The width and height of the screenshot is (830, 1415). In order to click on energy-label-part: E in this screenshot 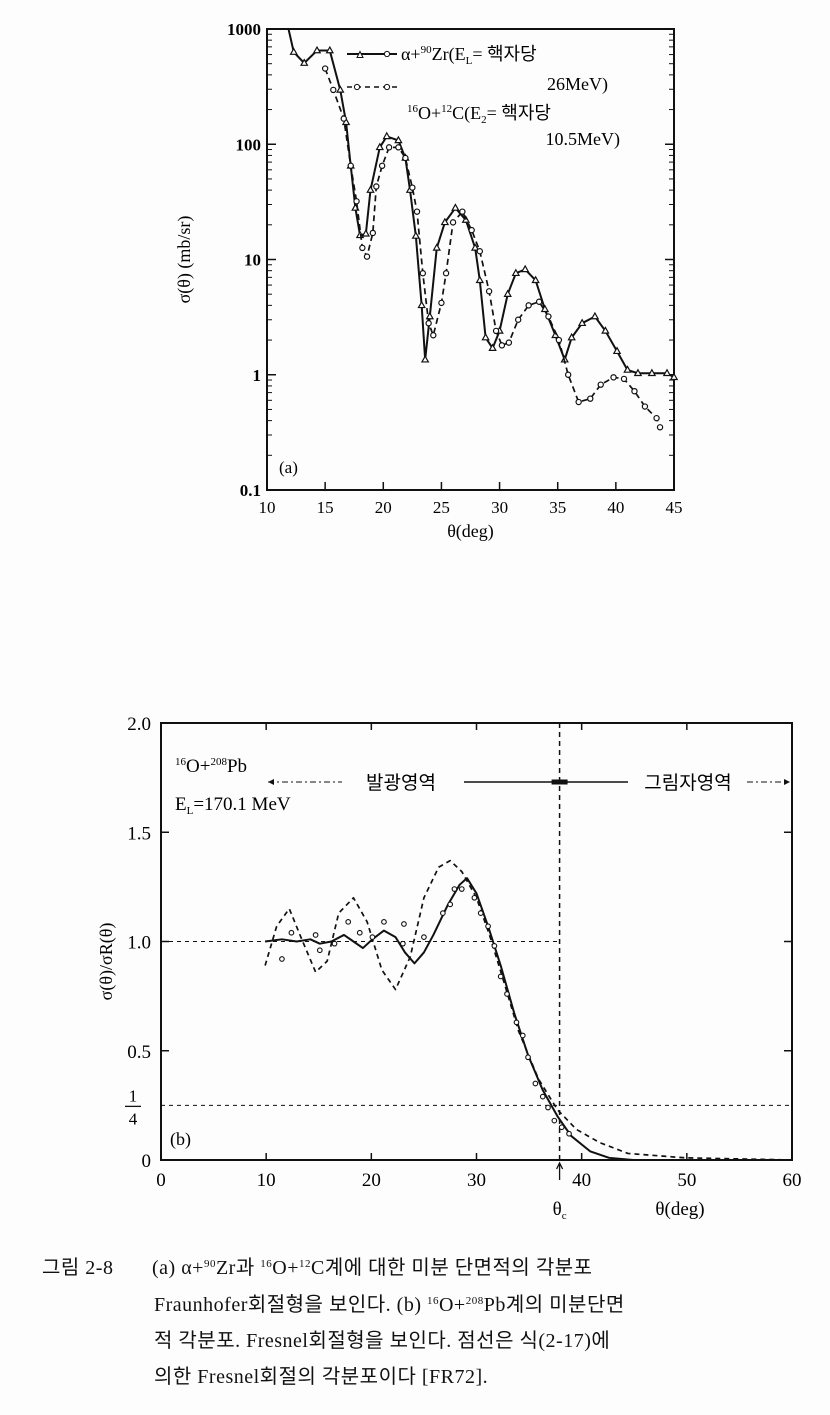, I will do `click(181, 804)`.